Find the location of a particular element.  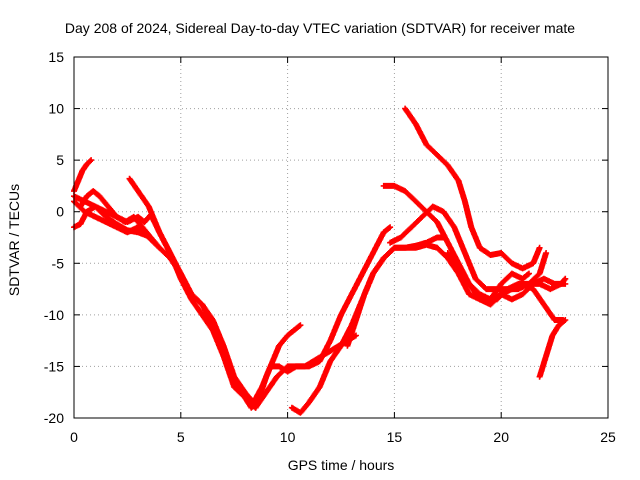

y-axis-label: SDTVAR / TECUs is located at coordinates (14, 240).